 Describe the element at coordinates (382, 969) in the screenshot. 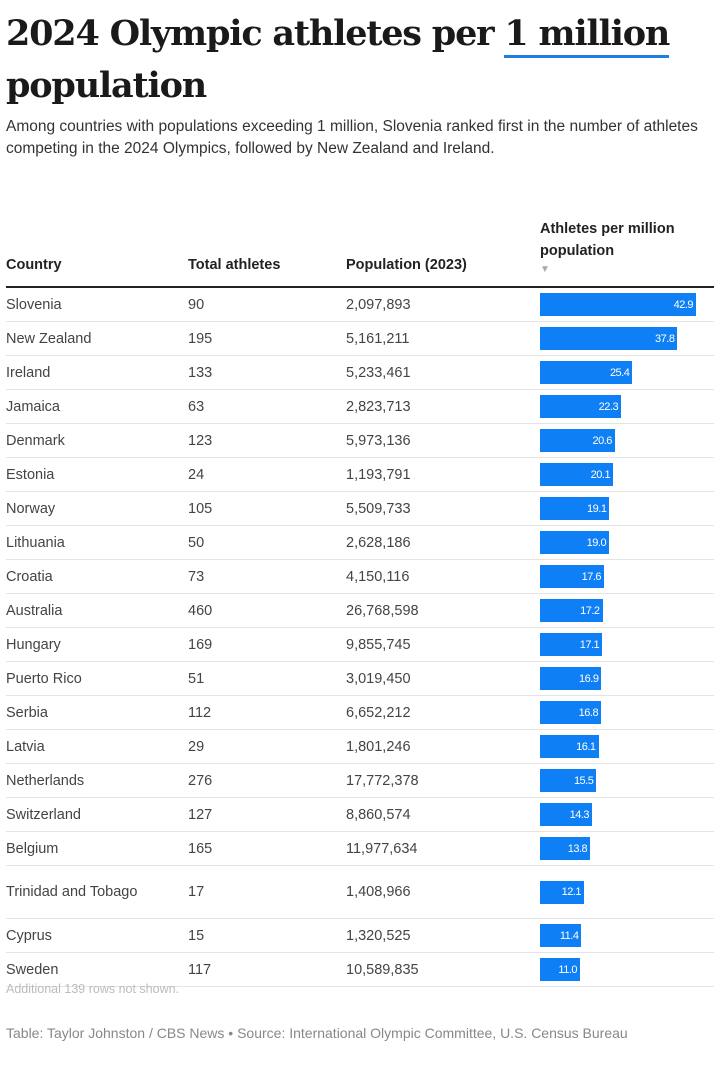

I see `population-cell: 10,589,835` at that location.